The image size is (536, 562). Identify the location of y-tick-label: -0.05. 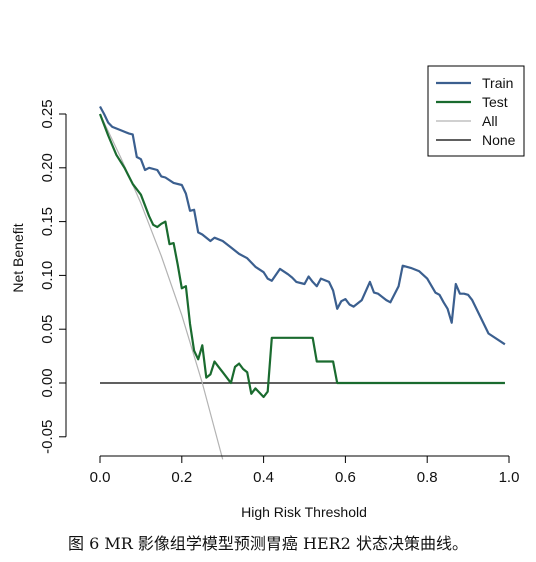
(47, 437).